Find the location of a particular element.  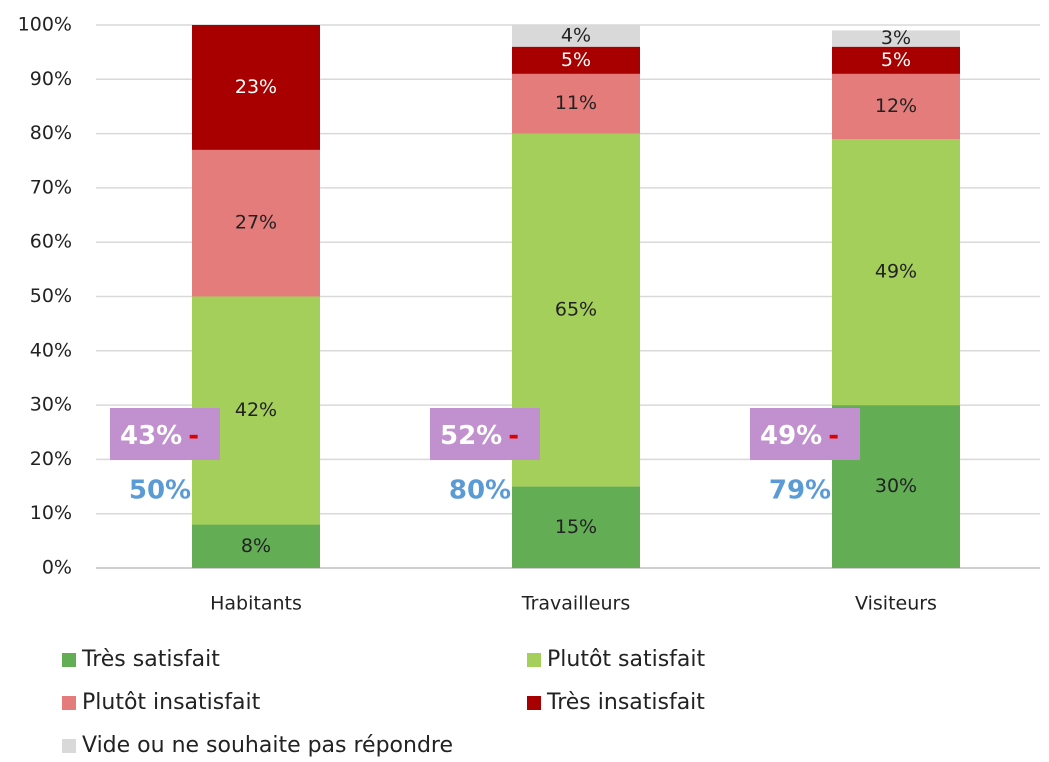

data-label: 11% is located at coordinates (576, 103).